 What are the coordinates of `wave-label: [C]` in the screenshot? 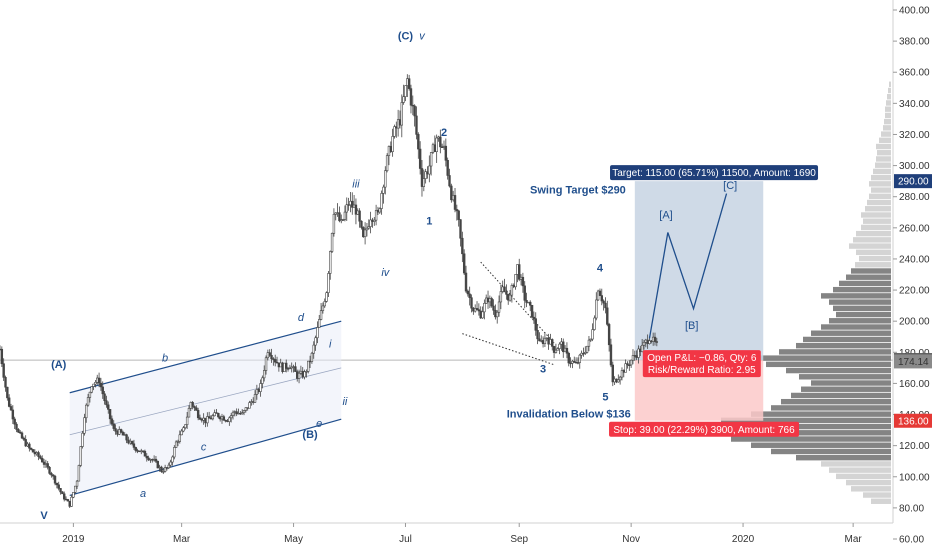 It's located at (730, 186).